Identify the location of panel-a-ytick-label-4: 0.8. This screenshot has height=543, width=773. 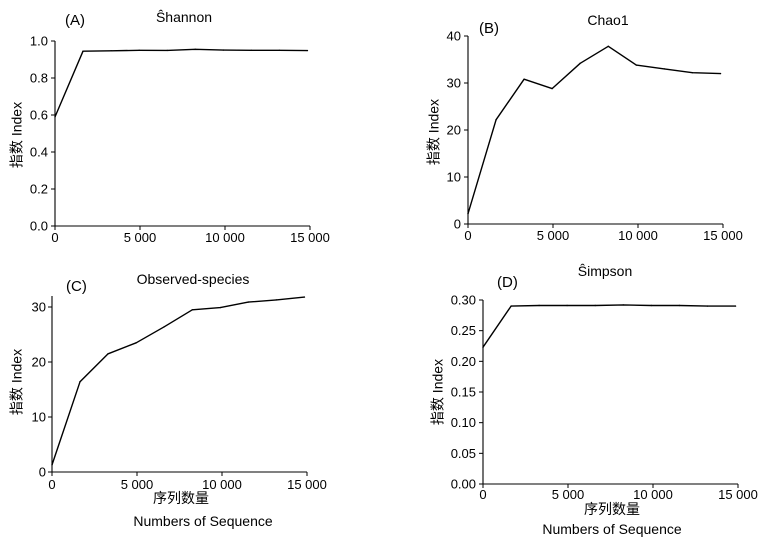
(39, 78).